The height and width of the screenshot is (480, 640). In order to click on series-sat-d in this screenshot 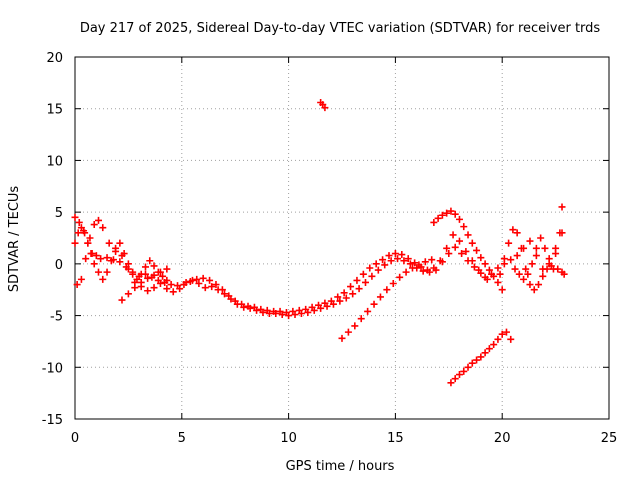, I will do `click(144, 284)`.